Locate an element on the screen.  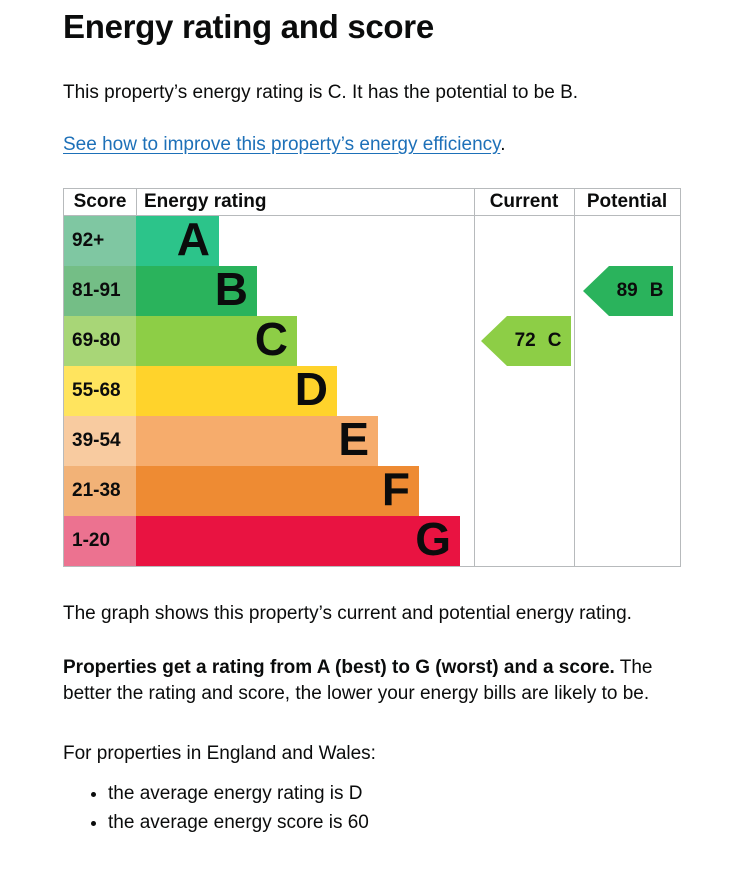
score-range-b: 81-91 is located at coordinates (100, 291).